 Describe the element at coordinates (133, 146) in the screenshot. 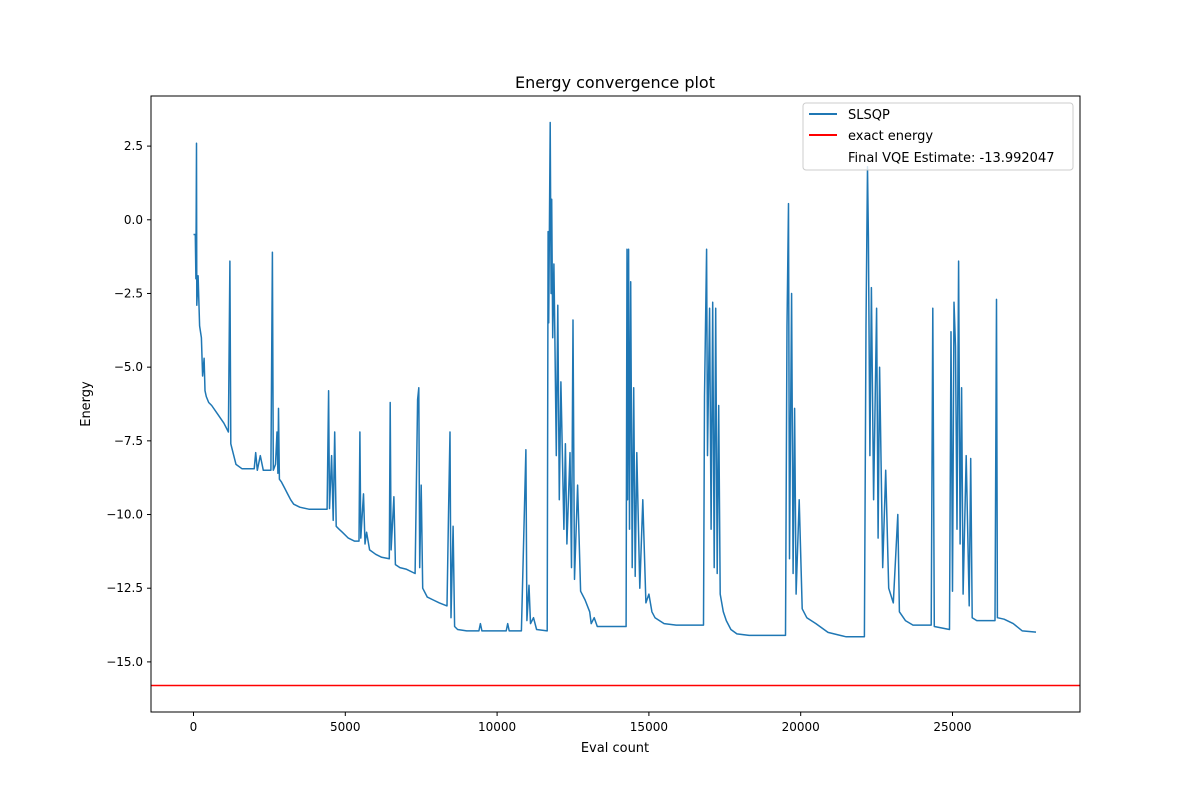

I see `y-tick-label: 2.5` at that location.